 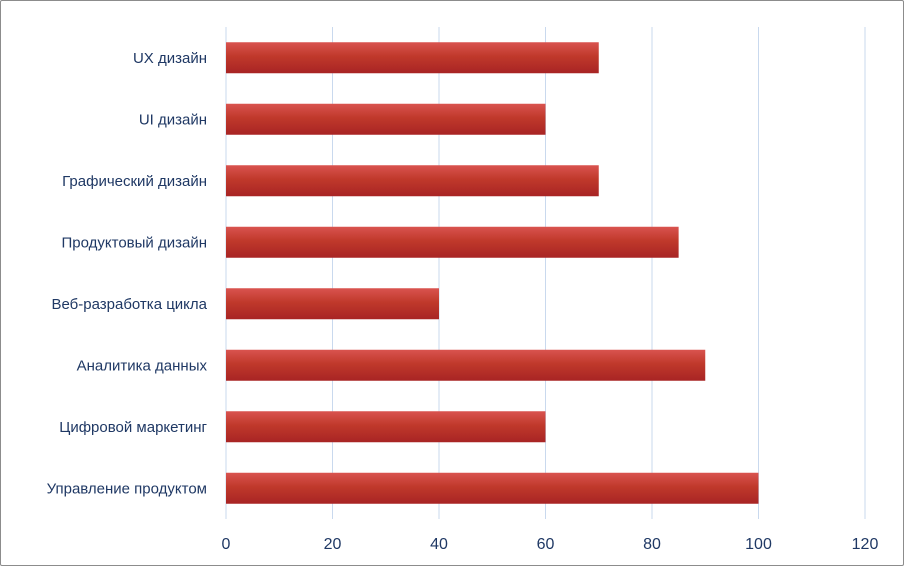 I want to click on category-label: UX дизайн, so click(x=170, y=58).